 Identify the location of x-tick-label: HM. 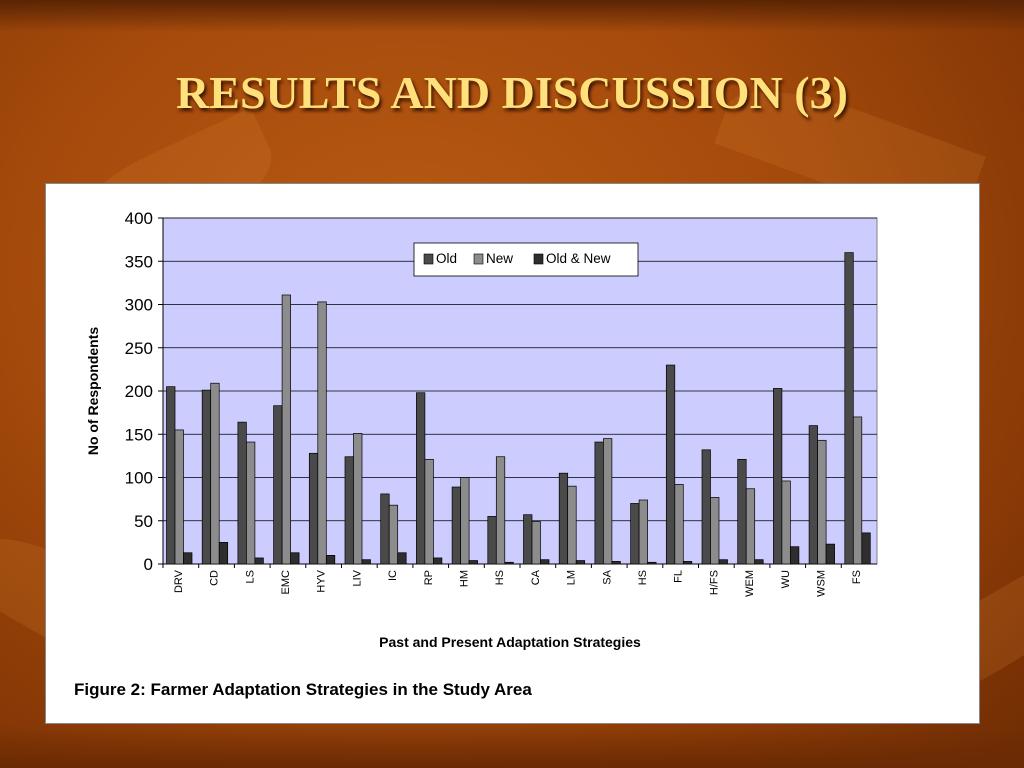
(464, 578).